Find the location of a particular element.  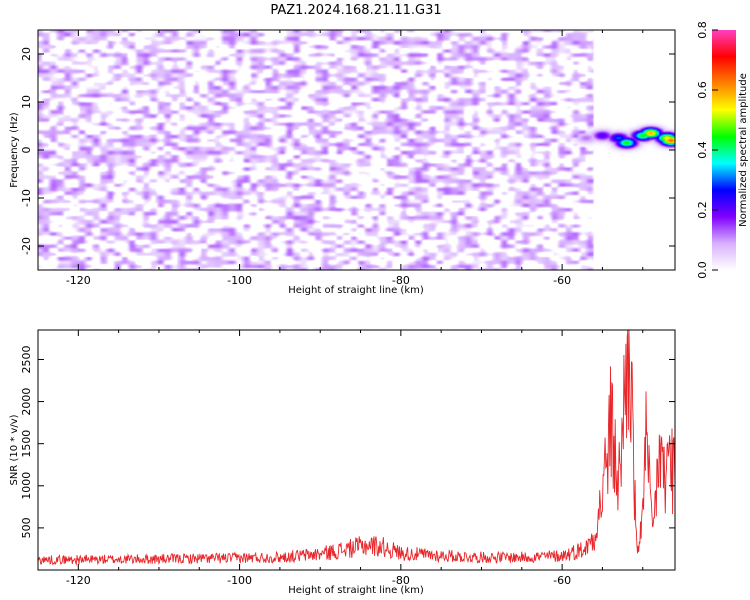

heatmap-y-tick-label: -10 is located at coordinates (26, 198).